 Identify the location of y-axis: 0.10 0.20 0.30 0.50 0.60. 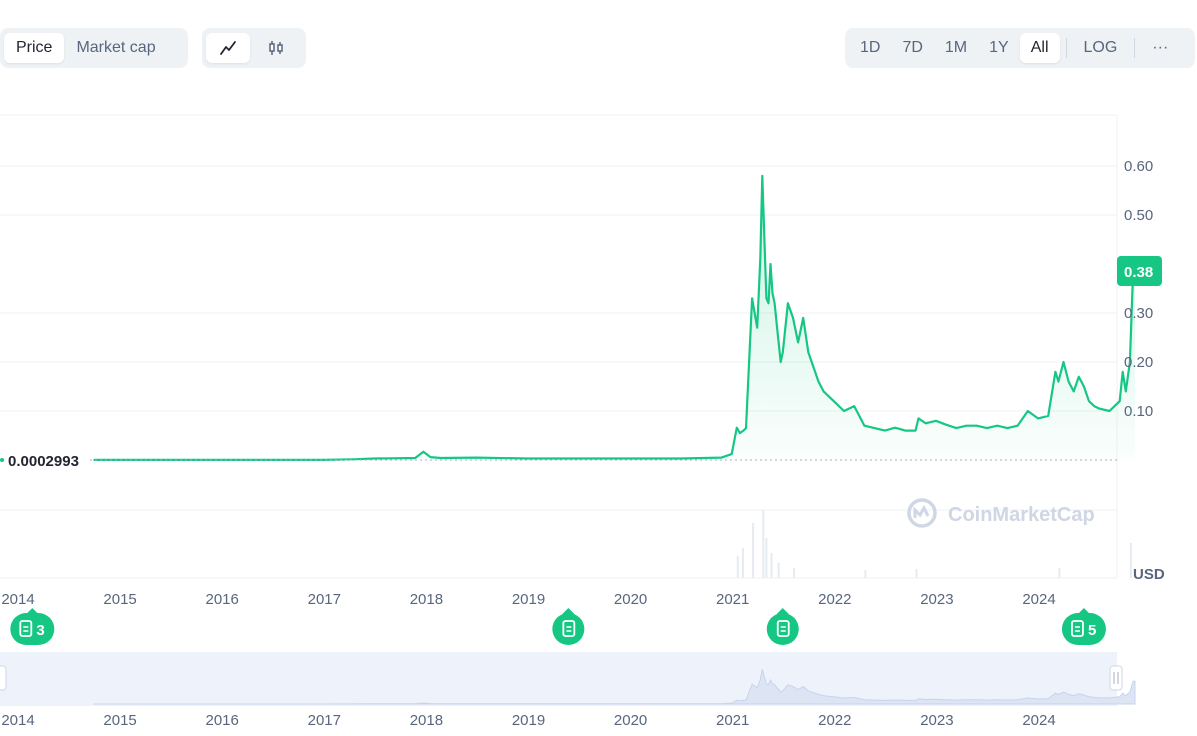
(1138, 289).